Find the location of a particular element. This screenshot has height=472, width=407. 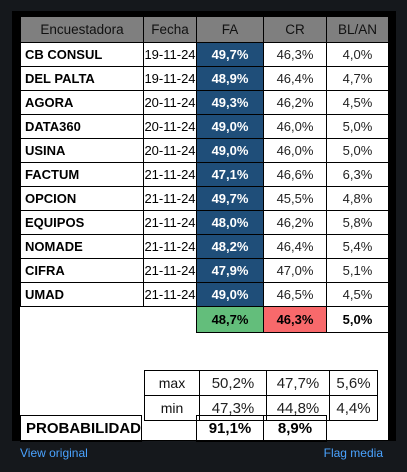

min-blan: 4,4% is located at coordinates (353, 408).